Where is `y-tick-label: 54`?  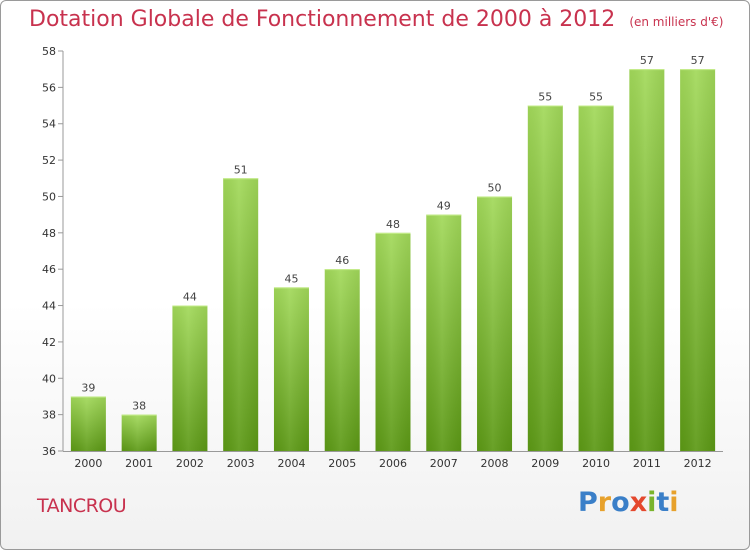
y-tick-label: 54 is located at coordinates (49, 124).